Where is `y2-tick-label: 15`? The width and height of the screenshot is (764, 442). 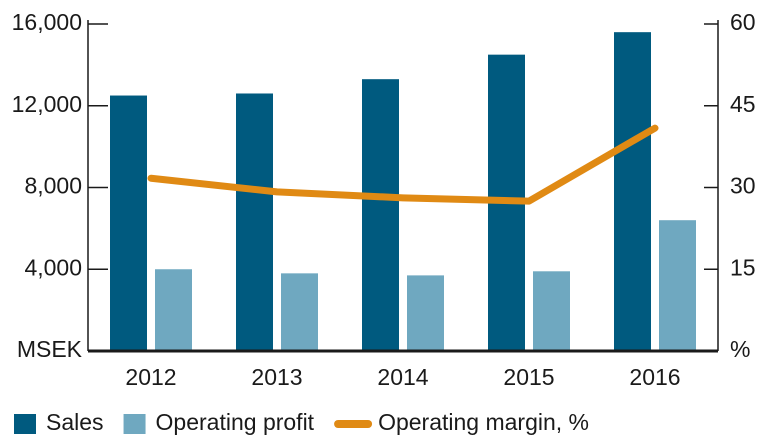
y2-tick-label: 15 is located at coordinates (743, 267).